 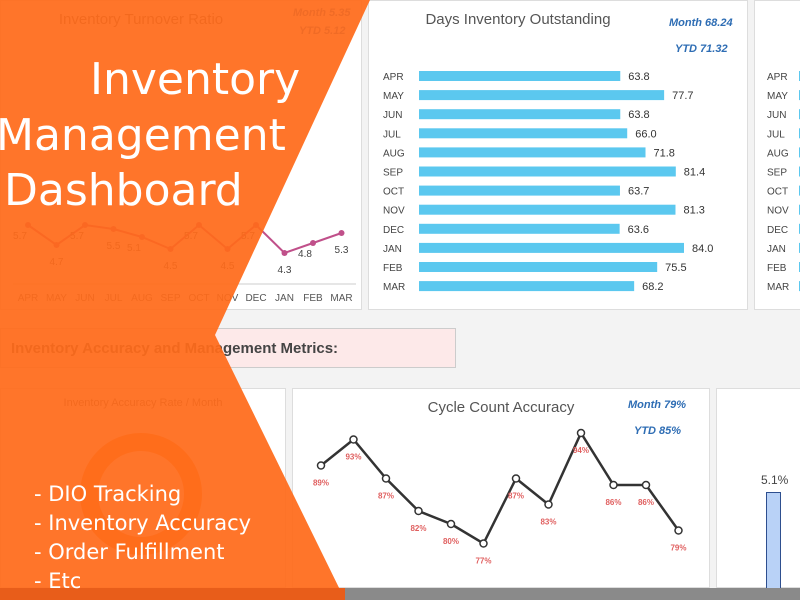 What do you see at coordinates (418, 528) in the screenshot?
I see `cycle-value-label: 82%` at bounding box center [418, 528].